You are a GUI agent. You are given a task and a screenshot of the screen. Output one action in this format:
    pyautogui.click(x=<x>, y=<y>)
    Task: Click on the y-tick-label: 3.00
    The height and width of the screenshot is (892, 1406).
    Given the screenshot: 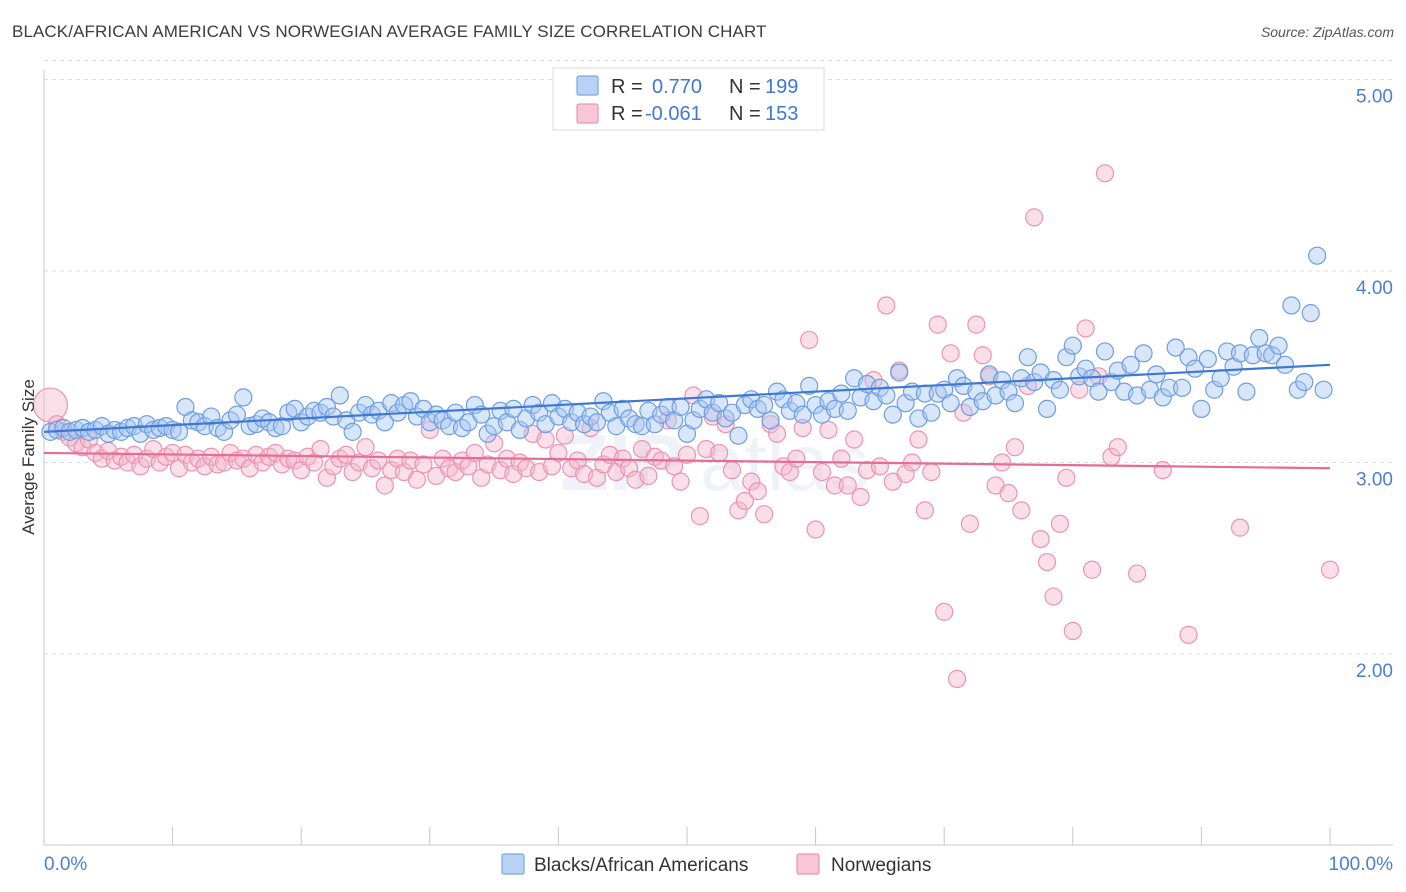 What is the action you would take?
    pyautogui.click(x=1374, y=480)
    